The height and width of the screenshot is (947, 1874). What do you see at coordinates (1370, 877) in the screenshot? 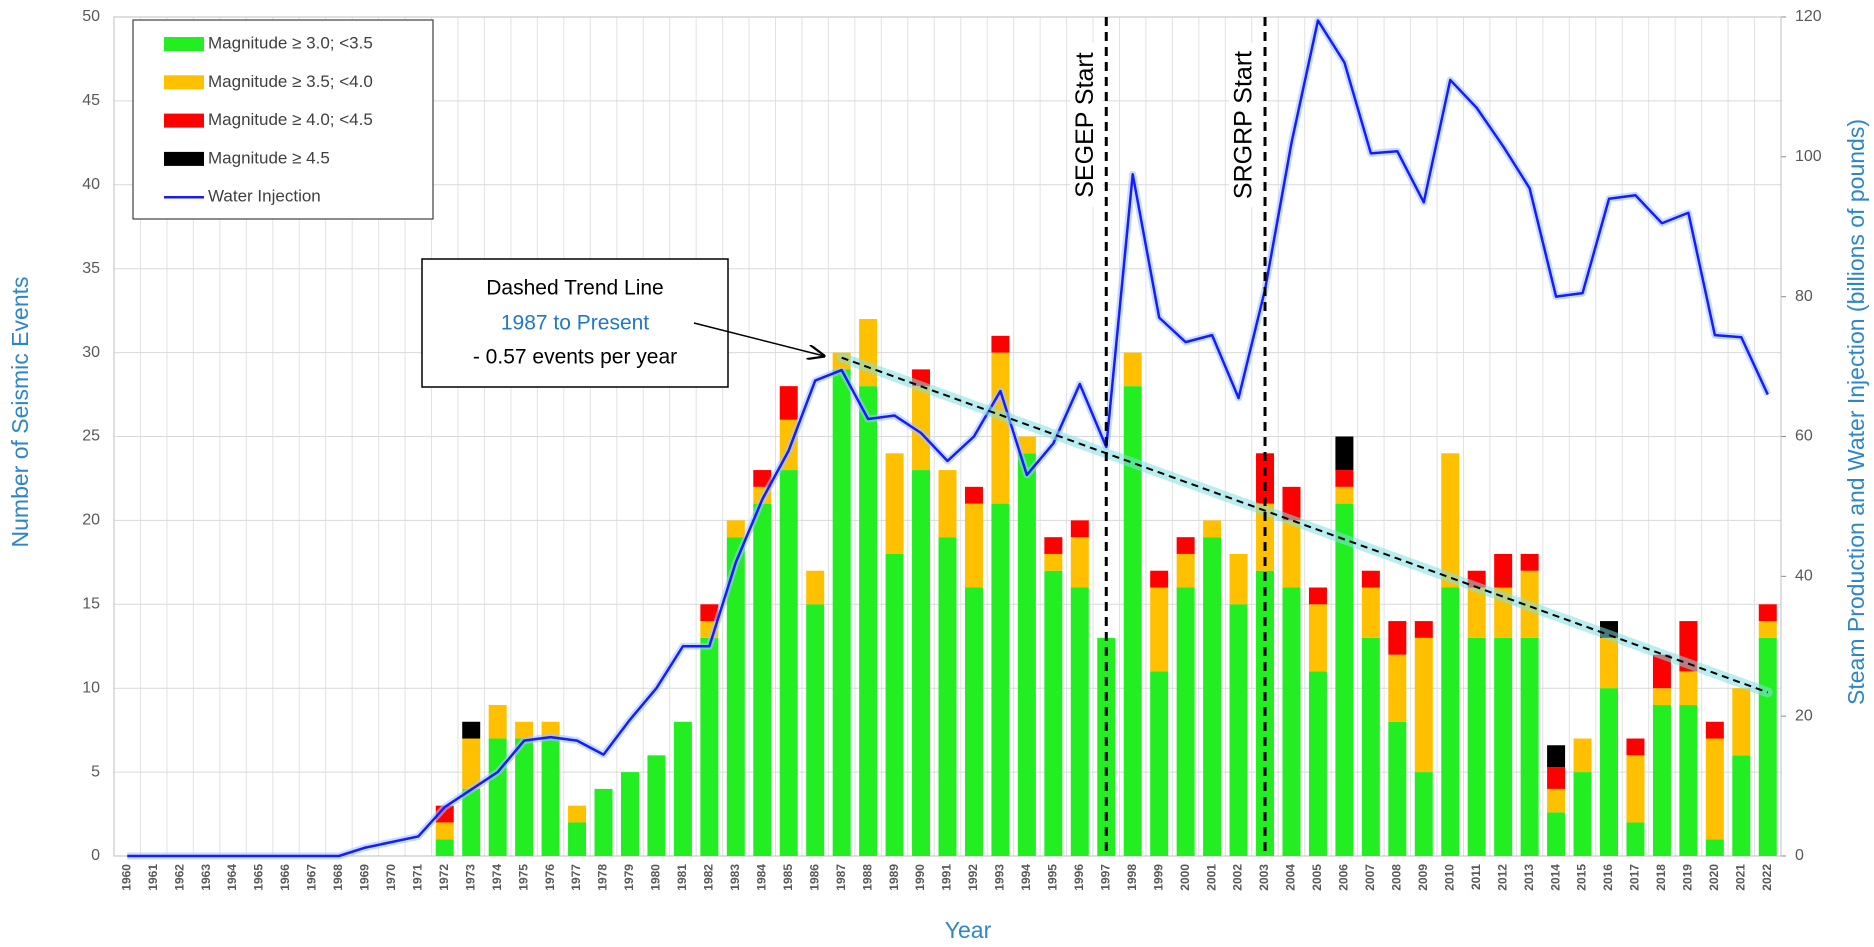
I see `x-tick-label: 2007` at bounding box center [1370, 877].